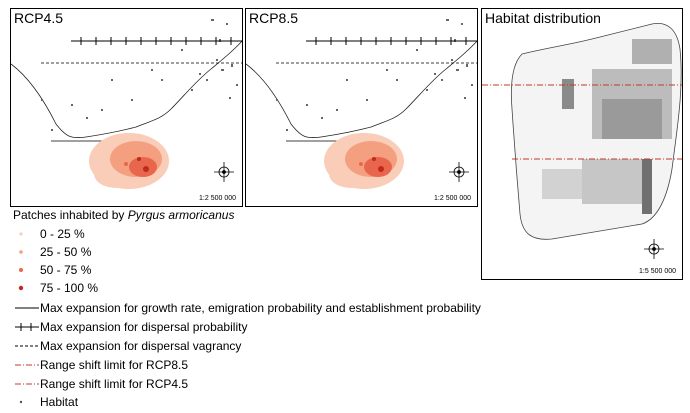  What do you see at coordinates (657, 271) in the screenshot?
I see `scale-habitat: 1:5 500 000` at bounding box center [657, 271].